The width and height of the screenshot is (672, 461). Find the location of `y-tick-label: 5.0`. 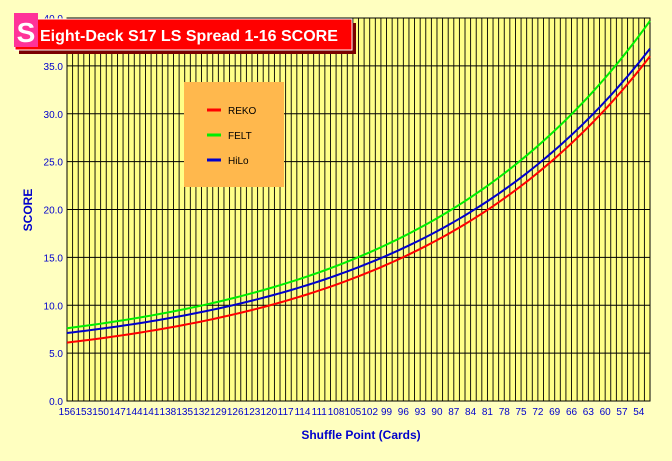

y-tick-label: 5.0 is located at coordinates (56, 354).